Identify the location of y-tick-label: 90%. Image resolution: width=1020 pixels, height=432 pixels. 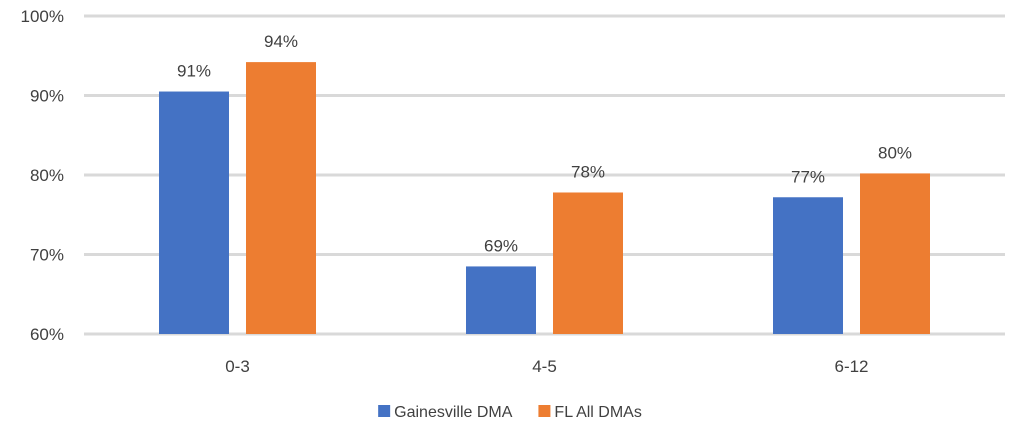
(47, 96).